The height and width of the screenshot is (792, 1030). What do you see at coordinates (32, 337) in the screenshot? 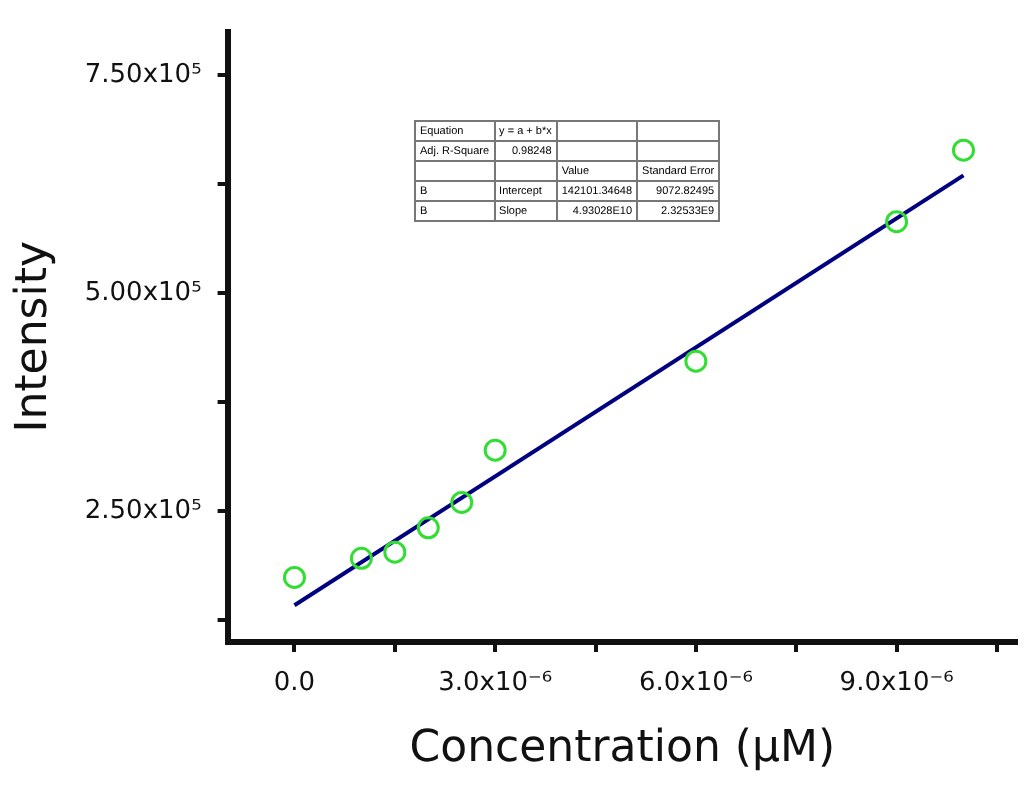
I see `y-axis-title: Intensity` at bounding box center [32, 337].